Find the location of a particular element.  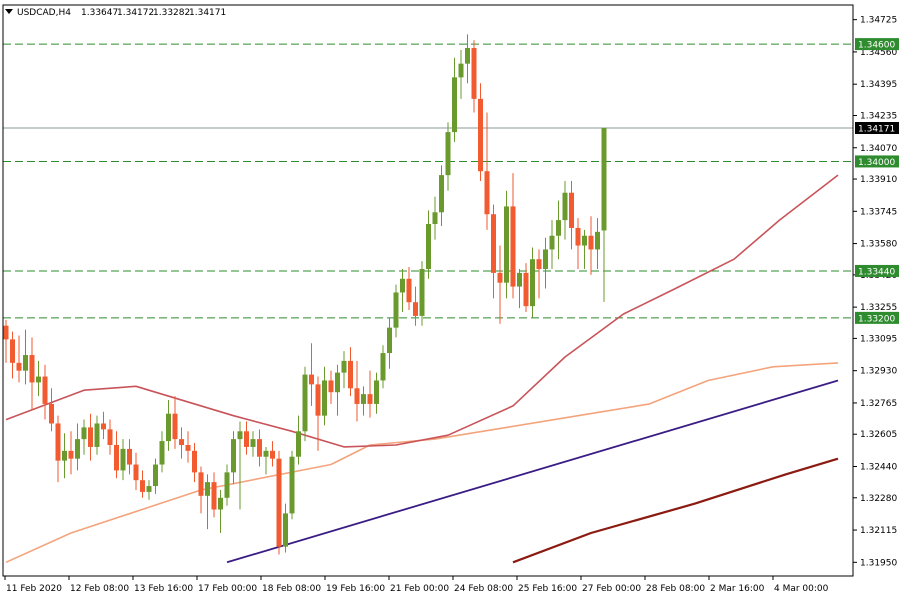

y-tick-label: 1.32930 is located at coordinates (878, 372).